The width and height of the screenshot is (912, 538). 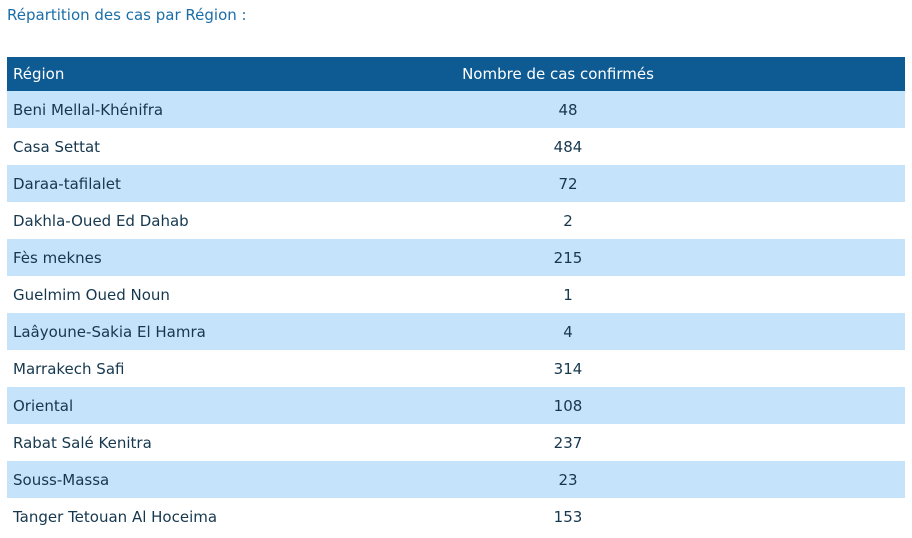 What do you see at coordinates (67, 183) in the screenshot?
I see `region-cell: Daraa-tafilalet` at bounding box center [67, 183].